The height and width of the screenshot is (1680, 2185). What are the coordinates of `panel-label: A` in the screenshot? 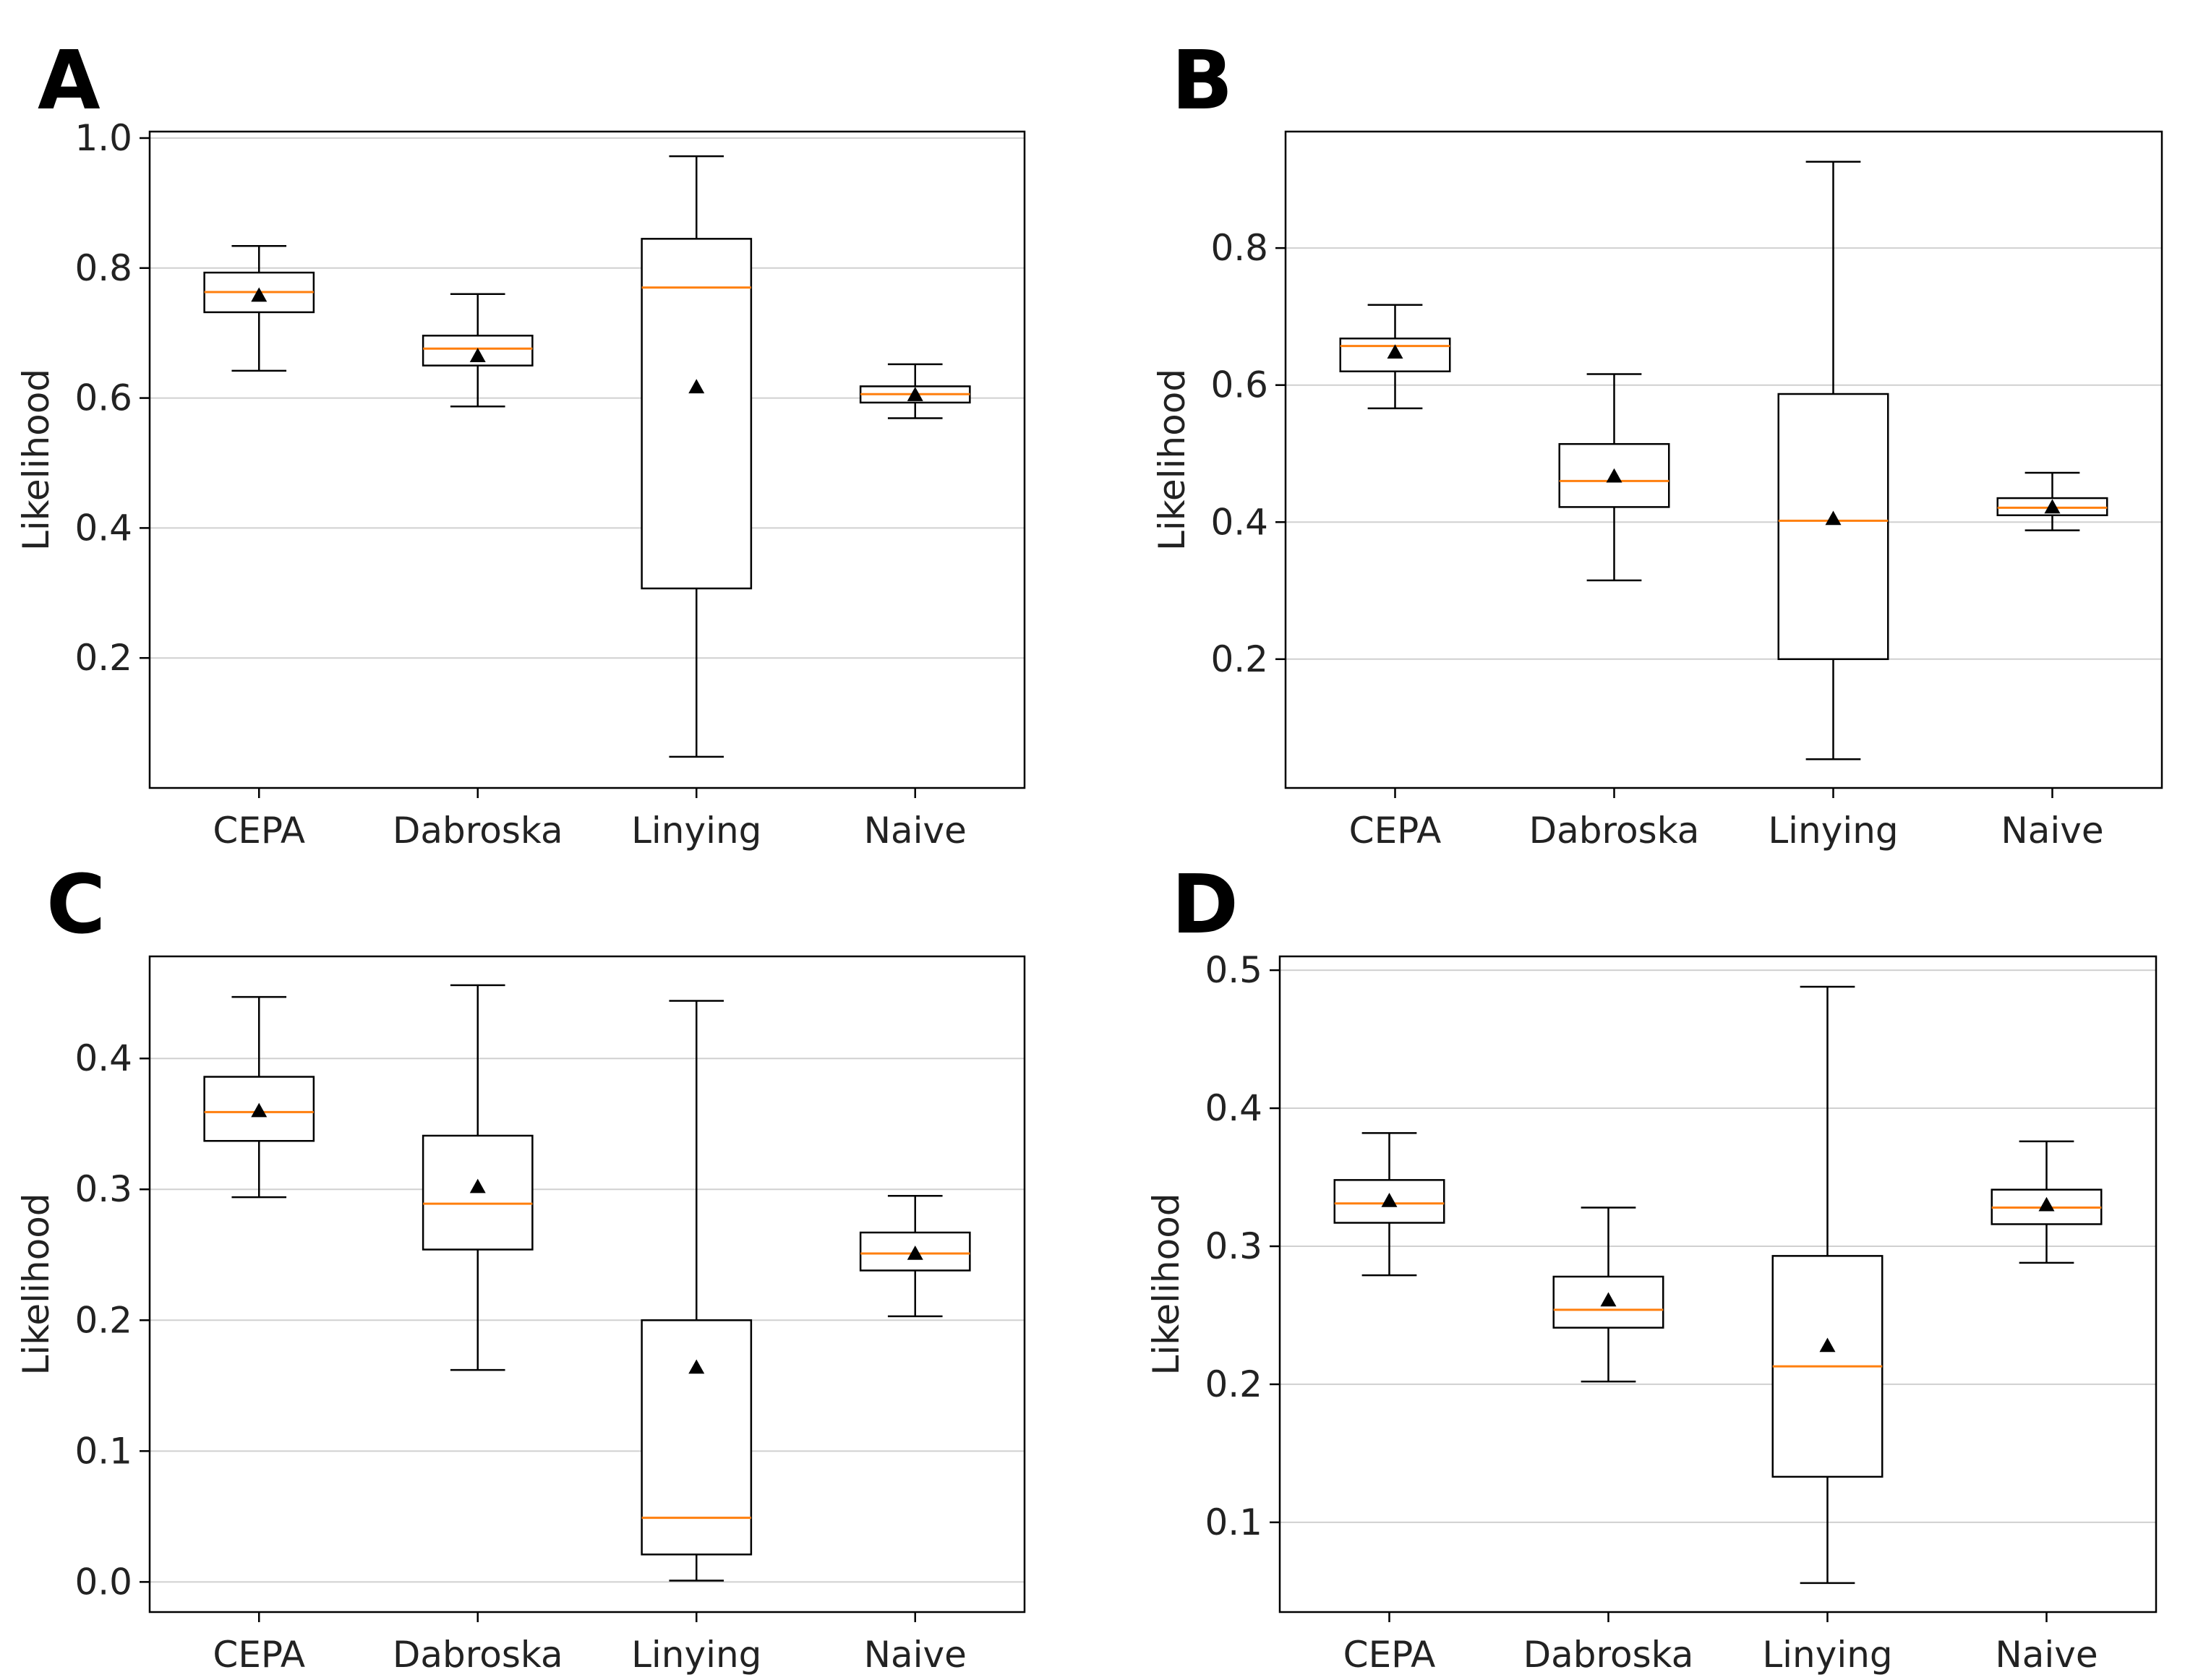 It's located at (69, 81).